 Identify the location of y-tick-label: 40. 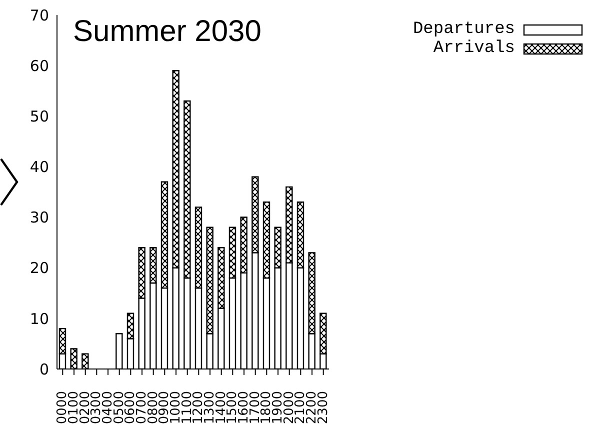
(39, 167).